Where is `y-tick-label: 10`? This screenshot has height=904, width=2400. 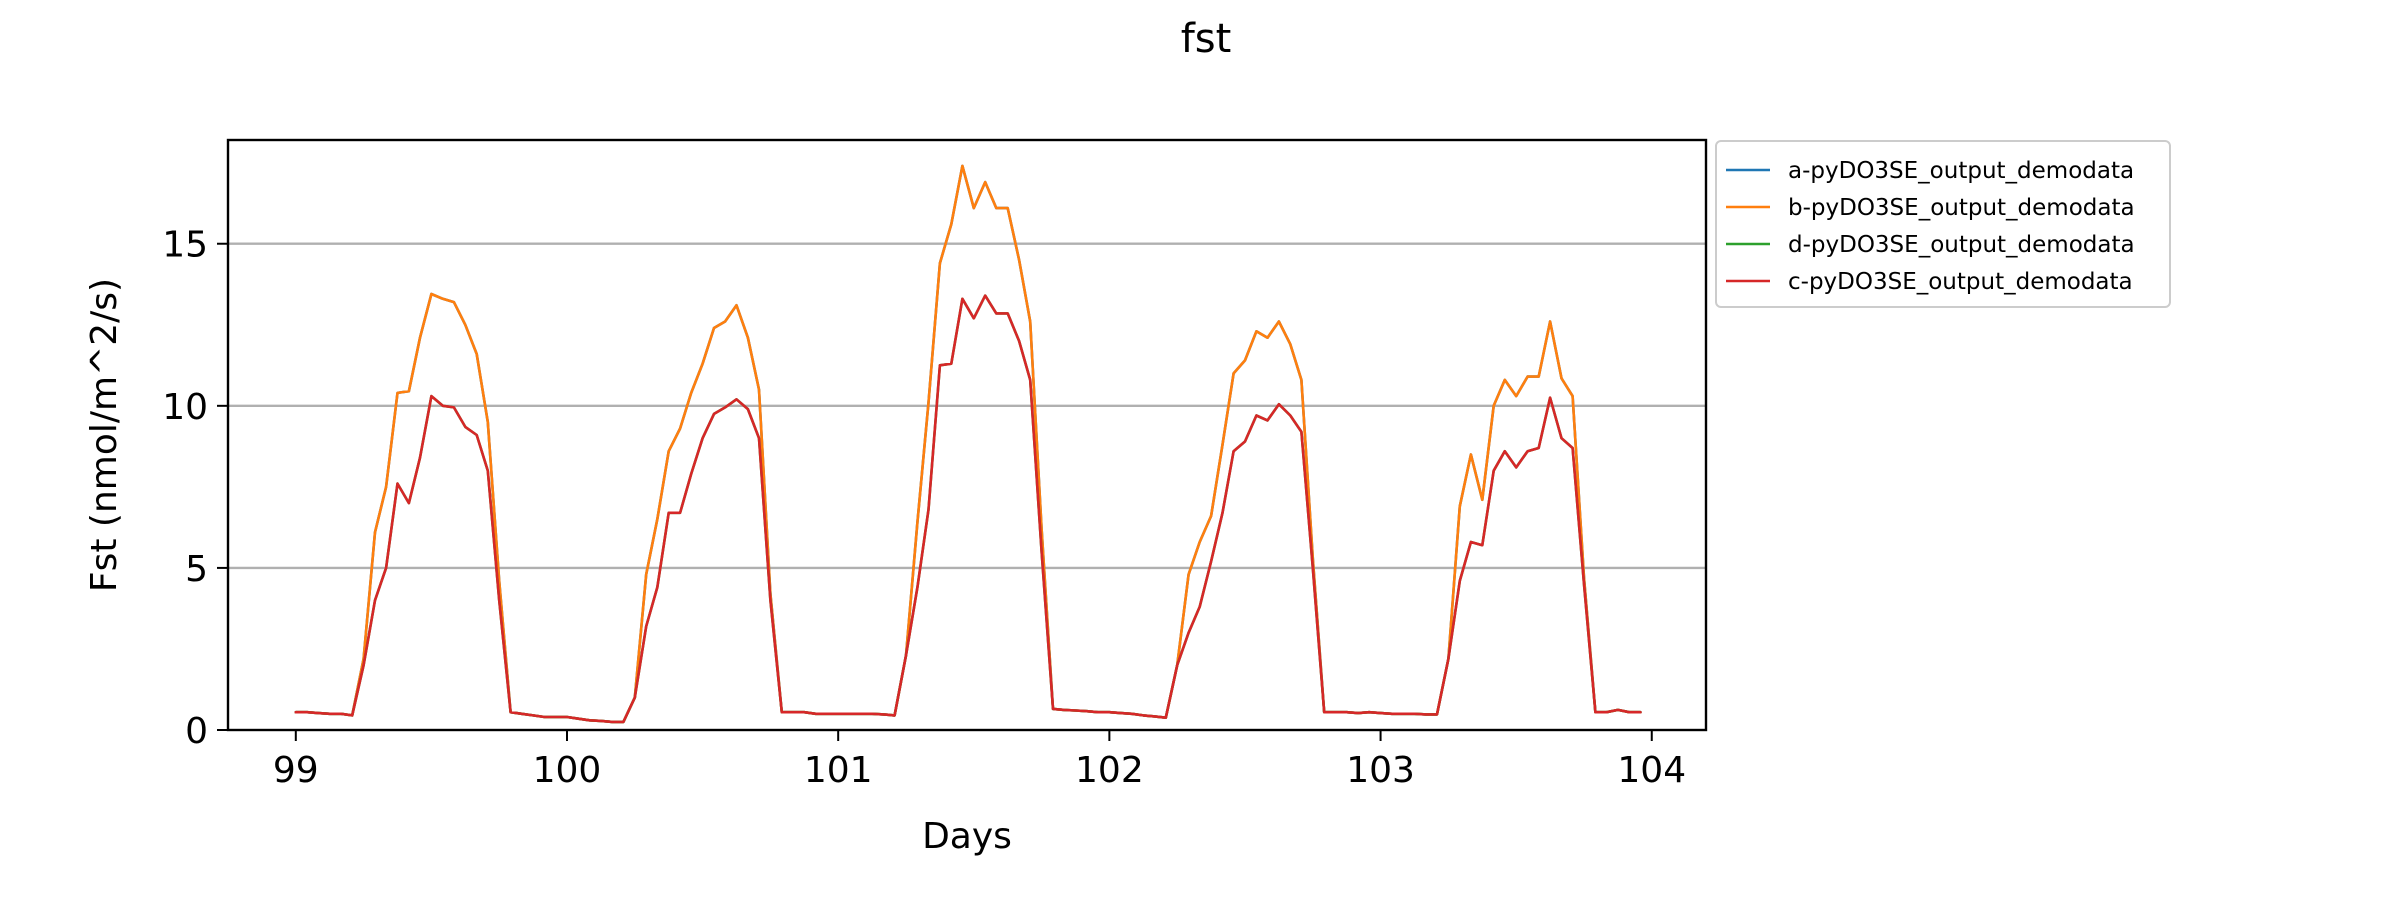 y-tick-label: 10 is located at coordinates (185, 407).